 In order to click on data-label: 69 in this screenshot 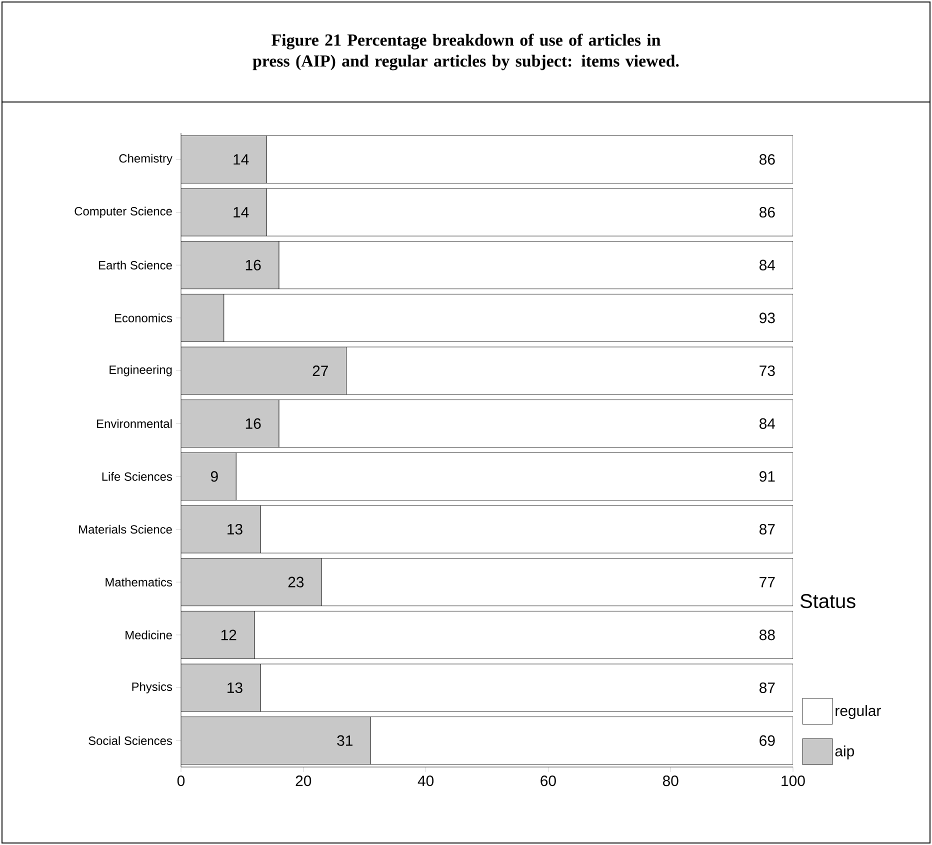, I will do `click(767, 740)`.